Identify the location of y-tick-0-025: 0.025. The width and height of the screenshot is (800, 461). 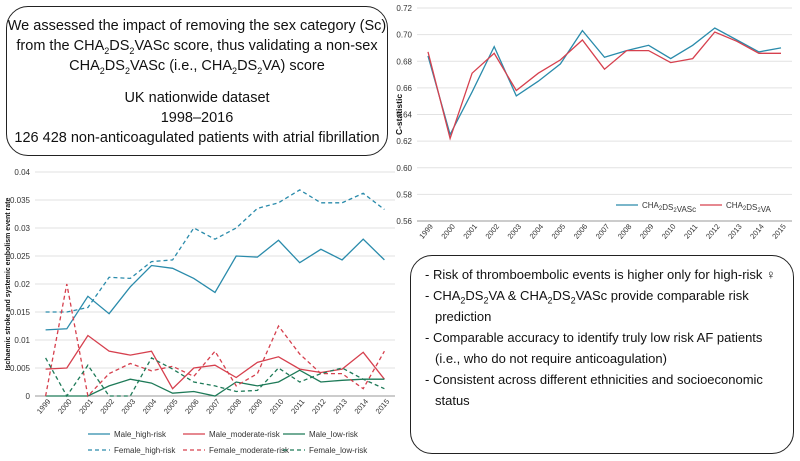
(20, 256).